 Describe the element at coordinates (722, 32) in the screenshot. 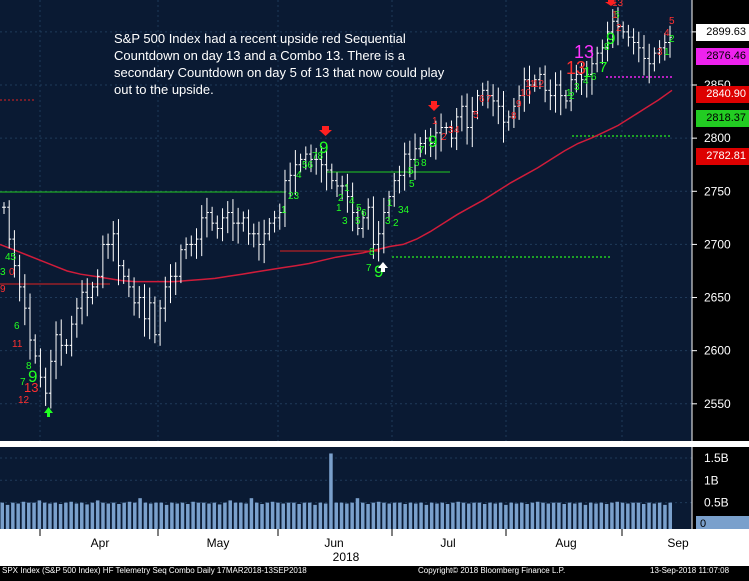

I see `price-tag: 2899.63` at that location.